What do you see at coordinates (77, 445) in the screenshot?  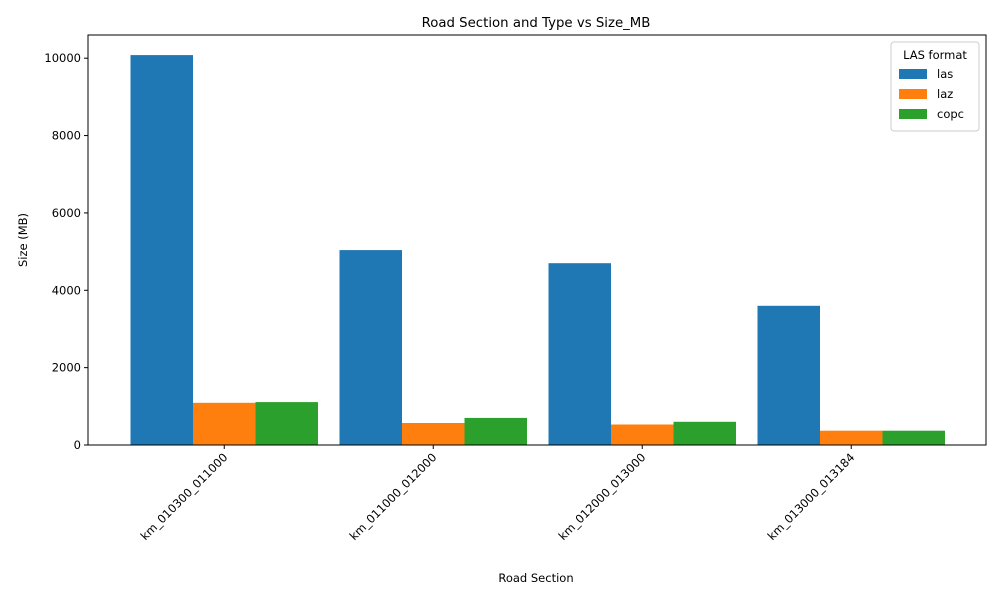 I see `y-tick-label: 0` at bounding box center [77, 445].